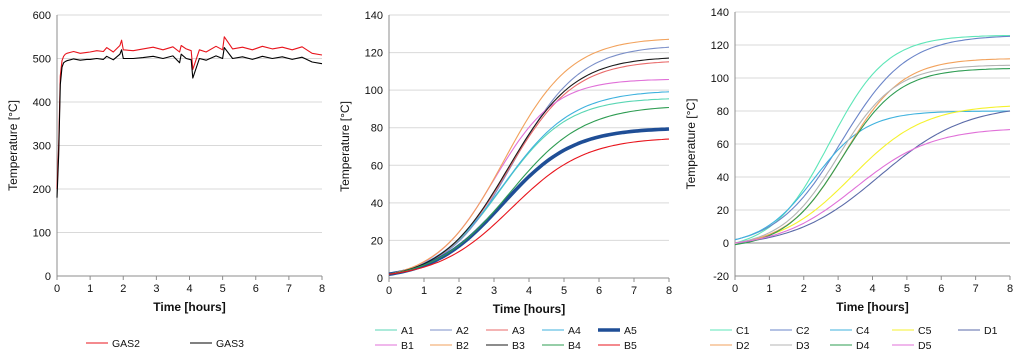 The width and height of the screenshot is (1019, 363). What do you see at coordinates (872, 186) in the screenshot?
I see `series-line-d5` at bounding box center [872, 186].